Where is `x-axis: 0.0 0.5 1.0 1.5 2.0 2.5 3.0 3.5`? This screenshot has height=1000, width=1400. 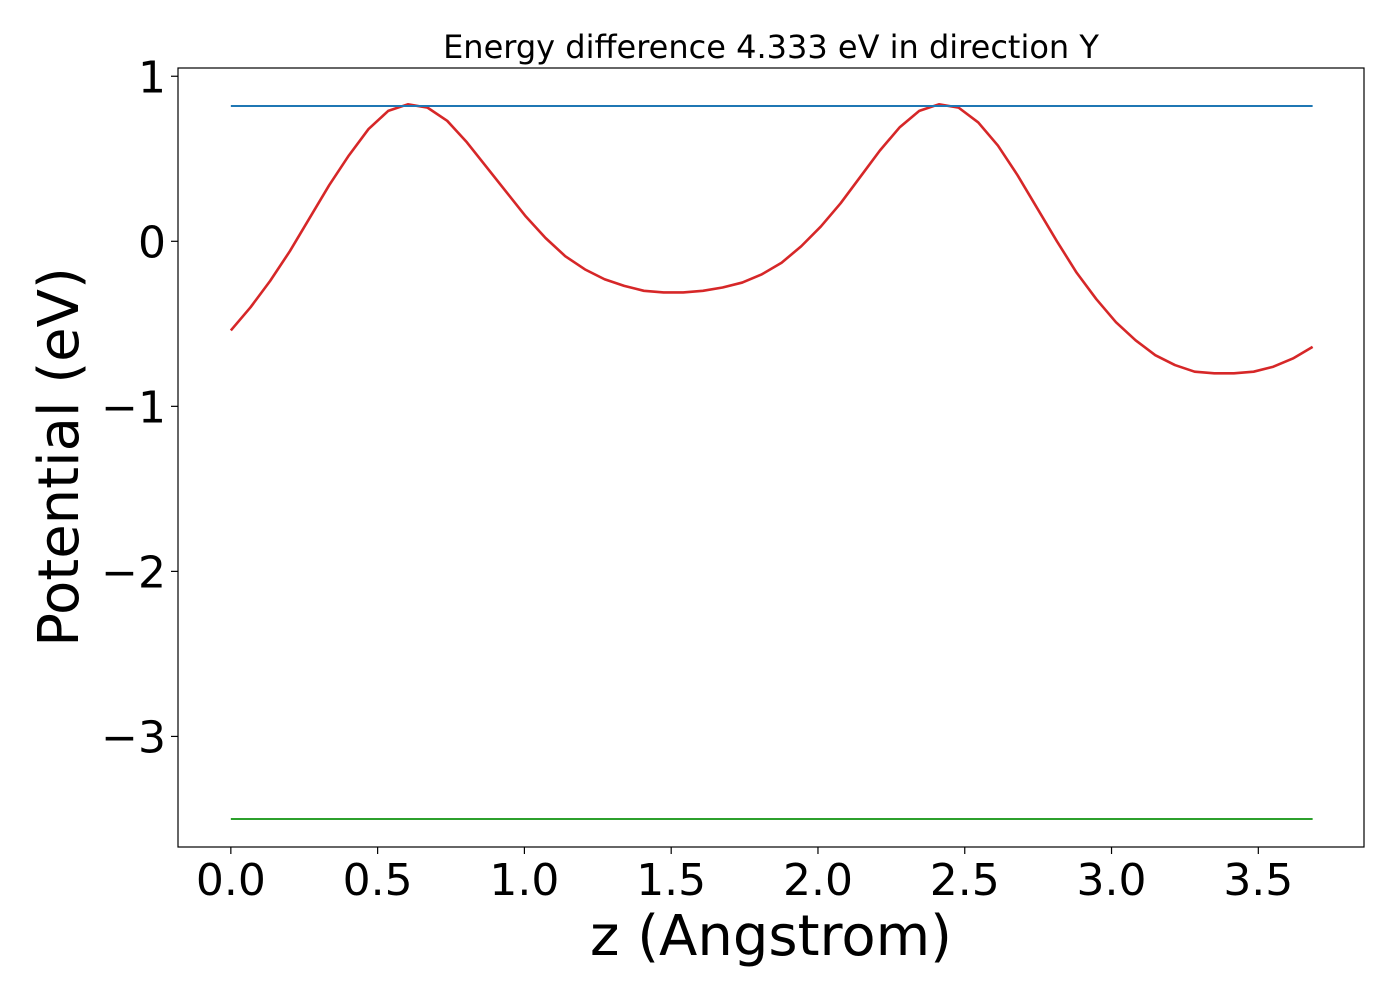 x-axis: 0.0 0.5 1.0 1.5 2.0 2.5 3.0 3.5 is located at coordinates (744, 876).